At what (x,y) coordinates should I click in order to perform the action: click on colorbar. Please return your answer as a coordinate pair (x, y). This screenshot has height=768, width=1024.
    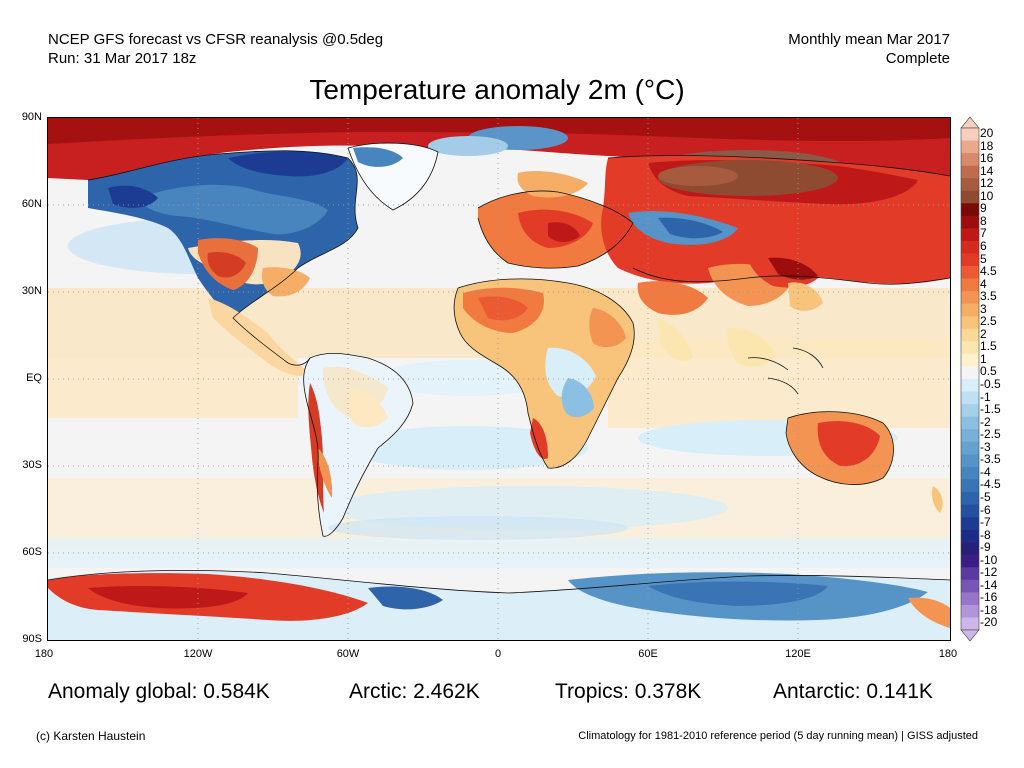
    Looking at the image, I should click on (970, 379).